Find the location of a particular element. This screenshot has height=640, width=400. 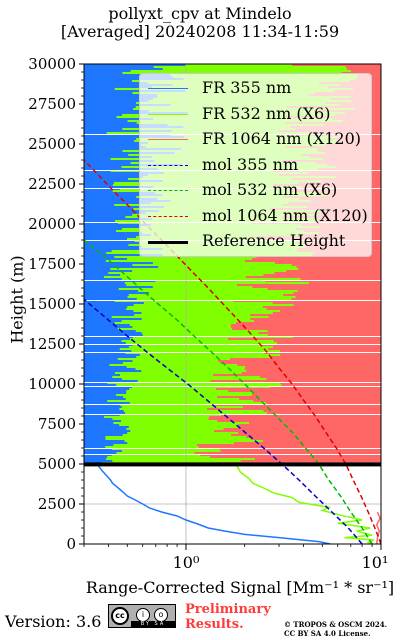

series-line-fr-532-nm-x6- is located at coordinates (305, 503).